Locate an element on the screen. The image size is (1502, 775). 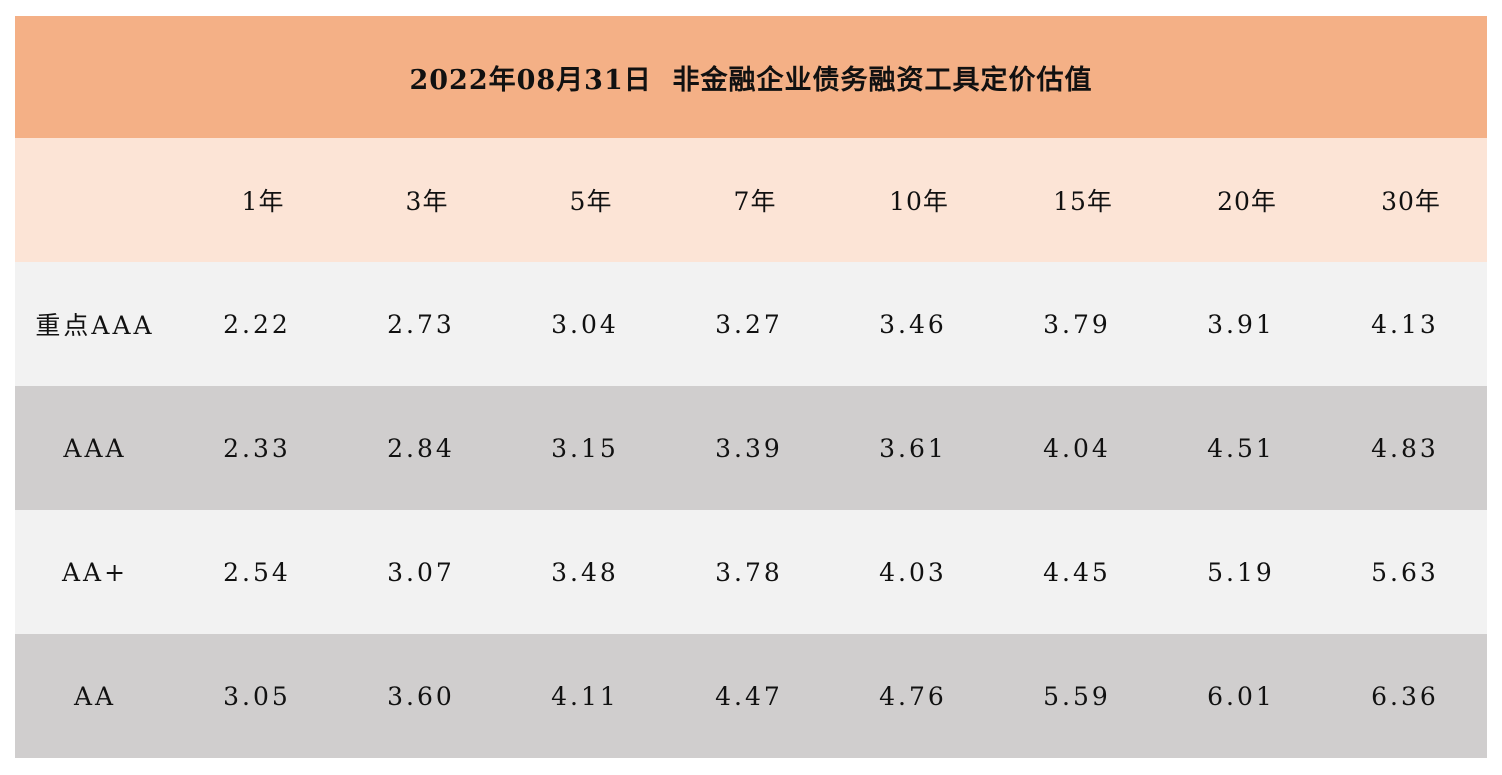
table-cell: 2.54 is located at coordinates (257, 572).